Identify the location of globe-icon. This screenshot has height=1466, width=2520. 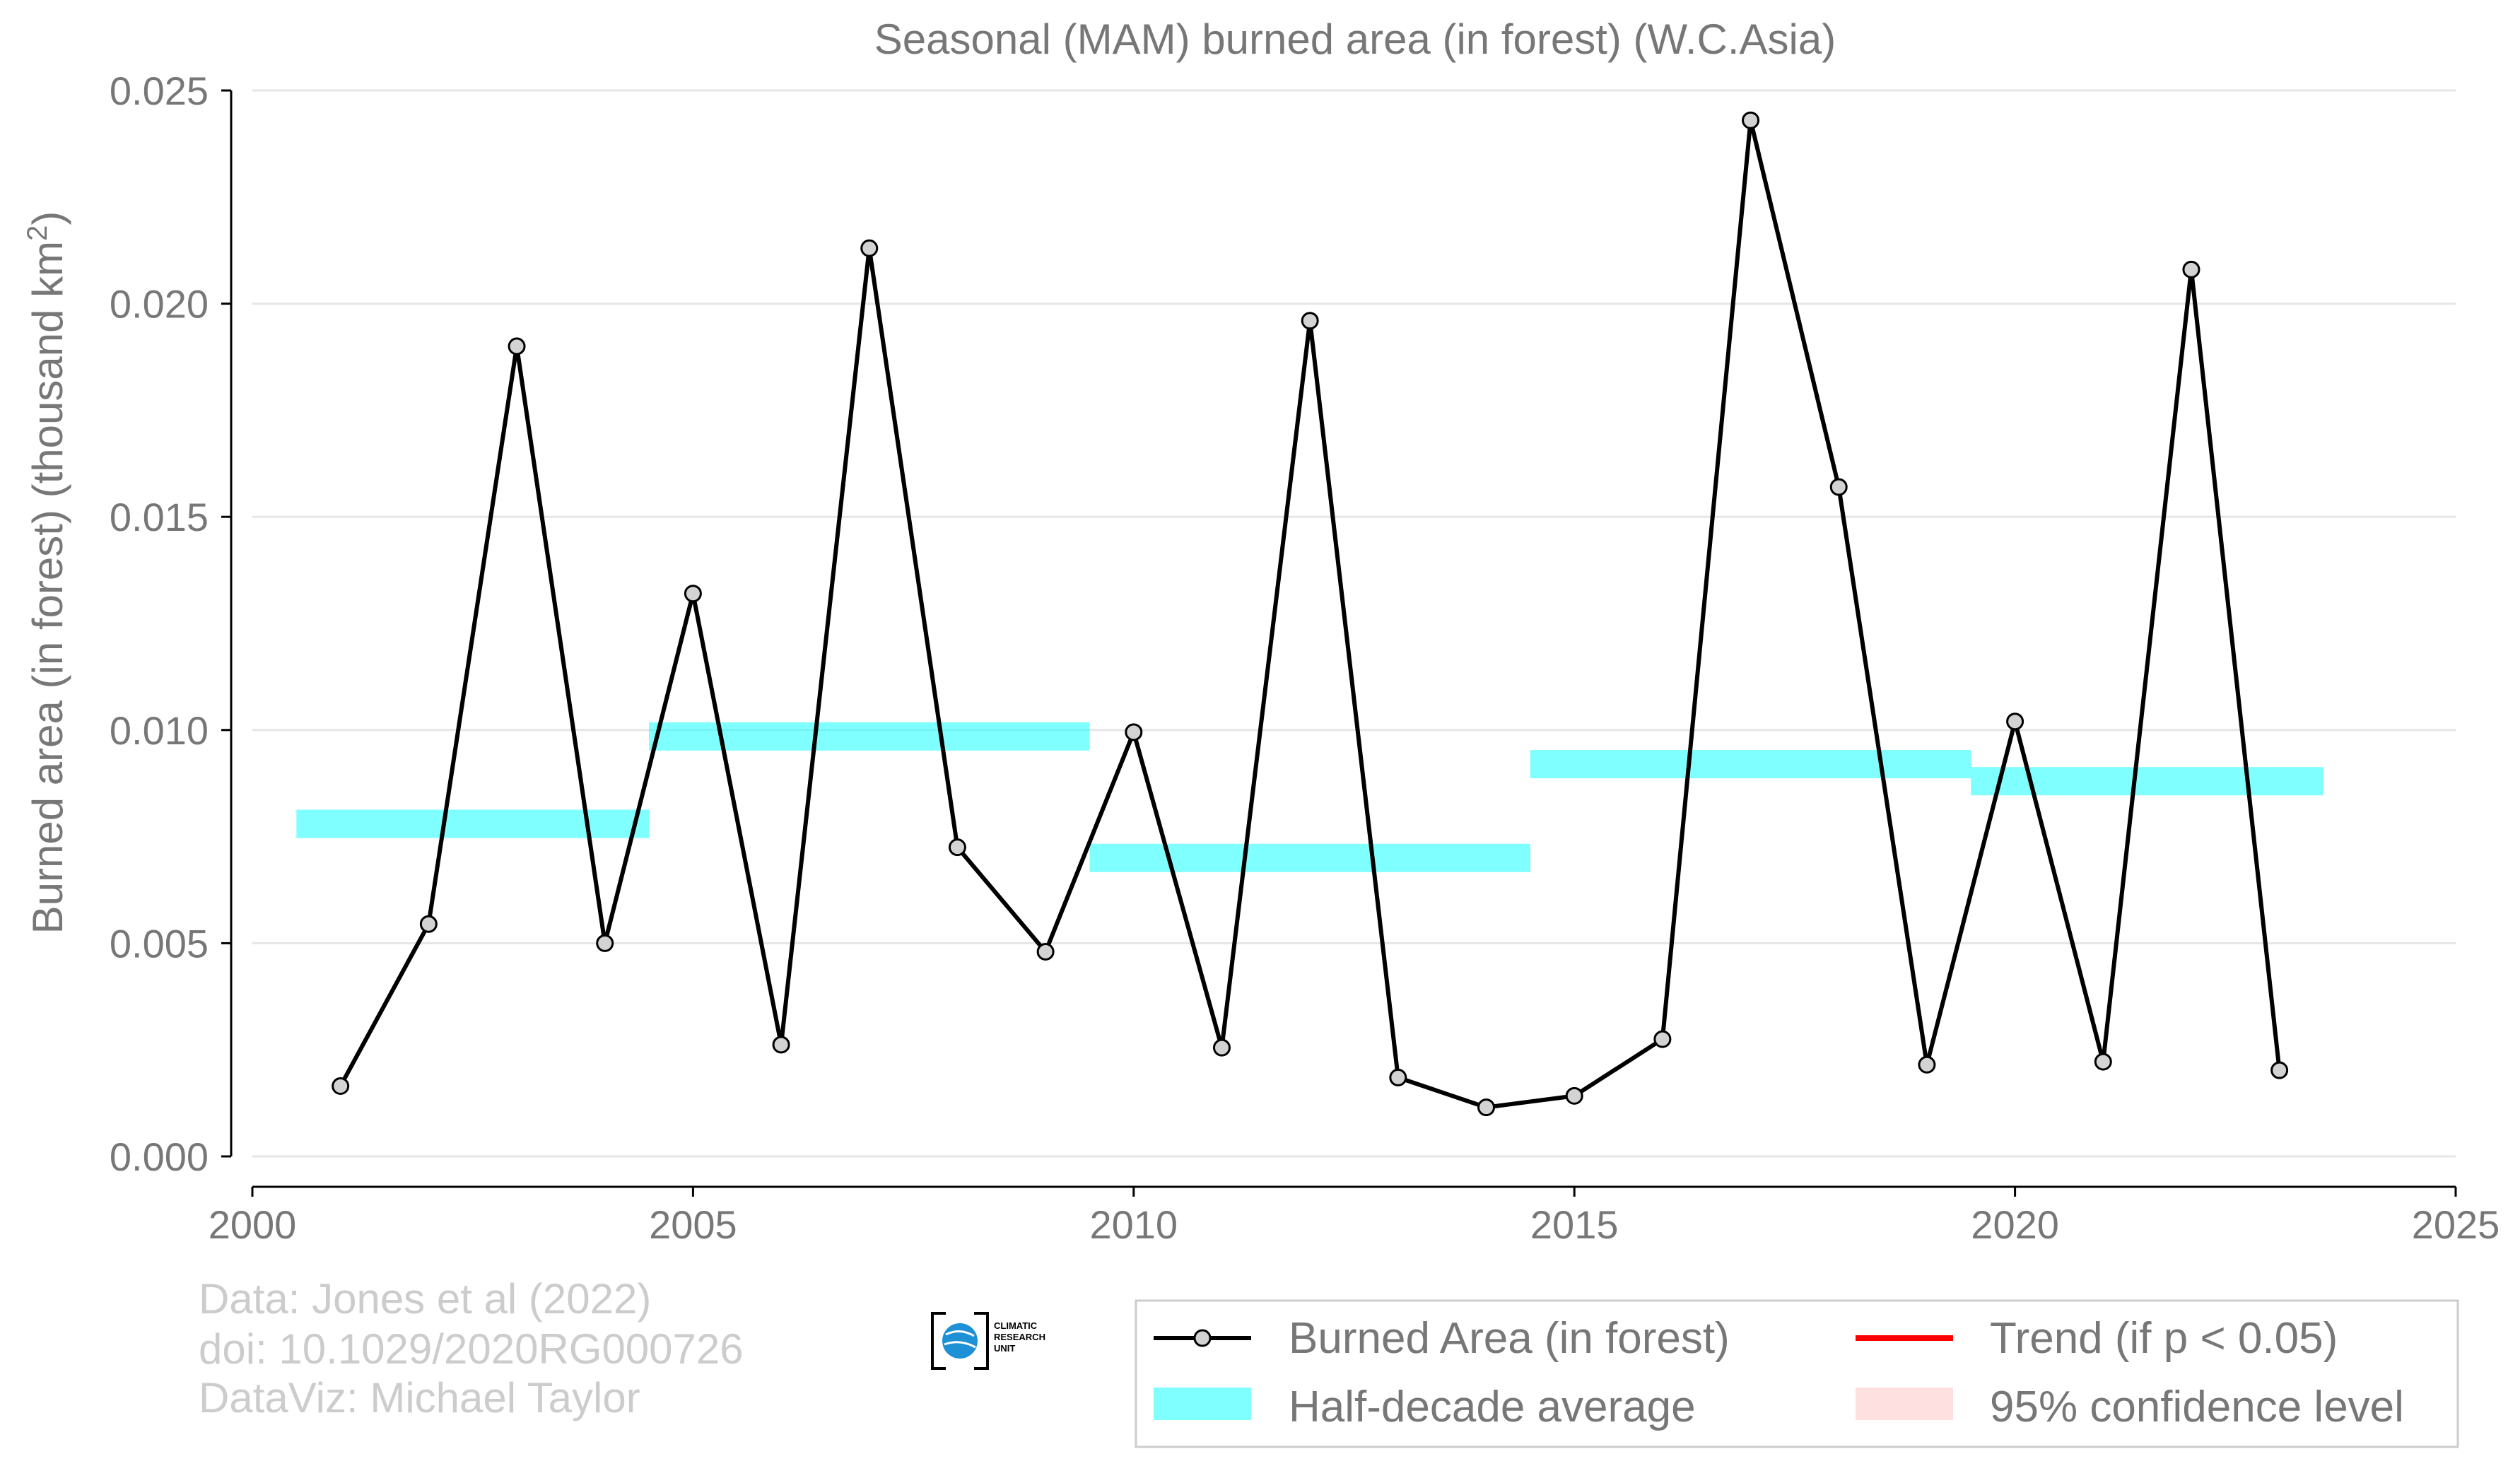
(960, 1341).